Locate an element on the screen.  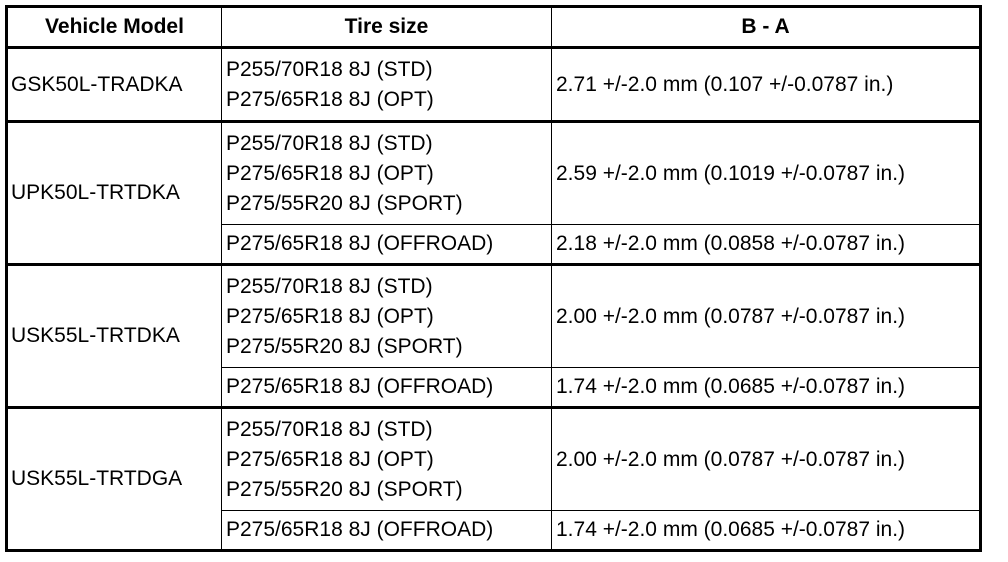
header-row: Vehicle Model Tire size B - A is located at coordinates (493, 27).